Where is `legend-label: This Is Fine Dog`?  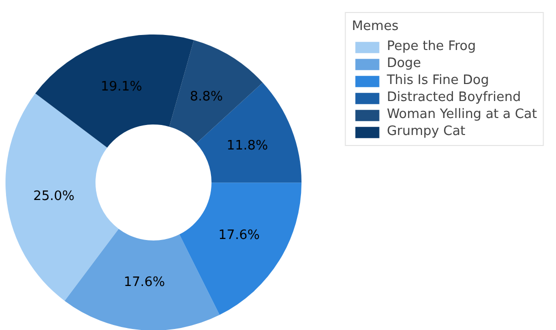 legend-label: This Is Fine Dog is located at coordinates (438, 80).